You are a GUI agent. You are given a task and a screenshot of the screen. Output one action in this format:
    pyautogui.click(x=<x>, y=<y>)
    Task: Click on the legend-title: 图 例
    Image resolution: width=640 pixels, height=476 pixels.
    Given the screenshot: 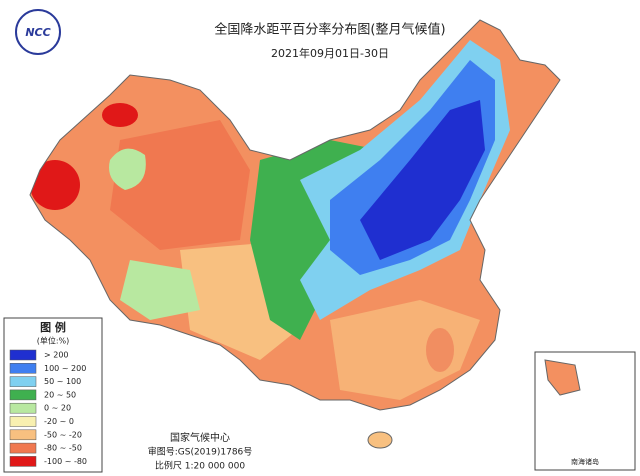 What is the action you would take?
    pyautogui.click(x=53, y=327)
    